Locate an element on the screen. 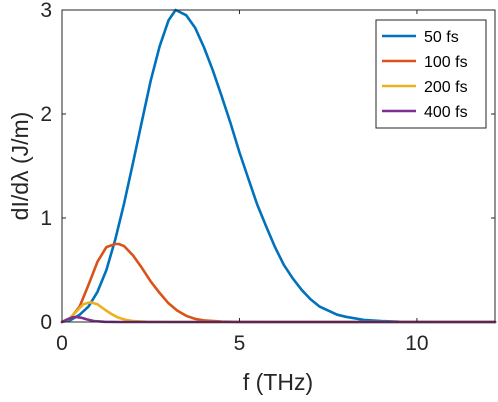 This screenshot has height=402, width=498. legend-label-1: 50 fs is located at coordinates (441, 37).